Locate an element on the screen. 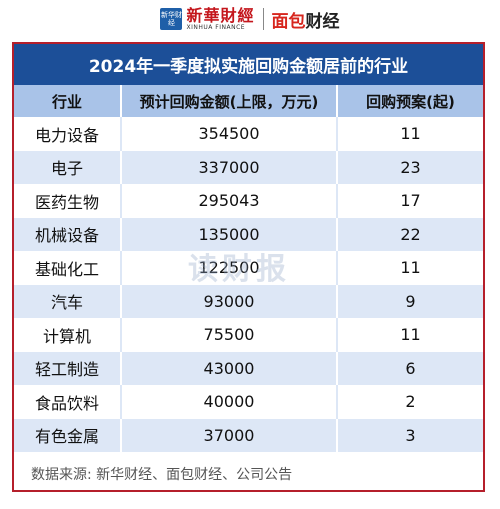  amount-cell: 337000 is located at coordinates (230, 167).